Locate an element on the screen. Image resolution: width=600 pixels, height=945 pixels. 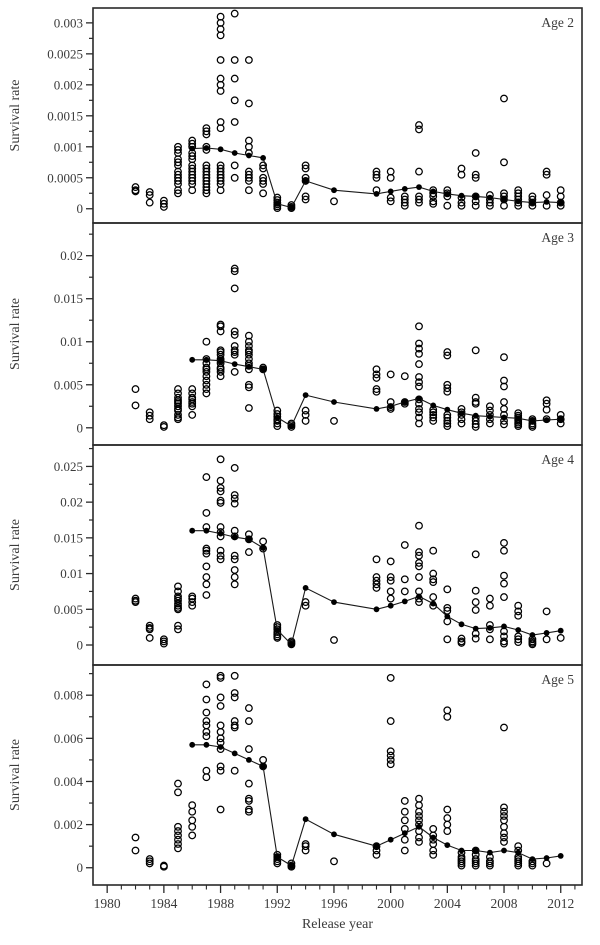
y-tick-label: 0.015 is located at coordinates (68, 298).